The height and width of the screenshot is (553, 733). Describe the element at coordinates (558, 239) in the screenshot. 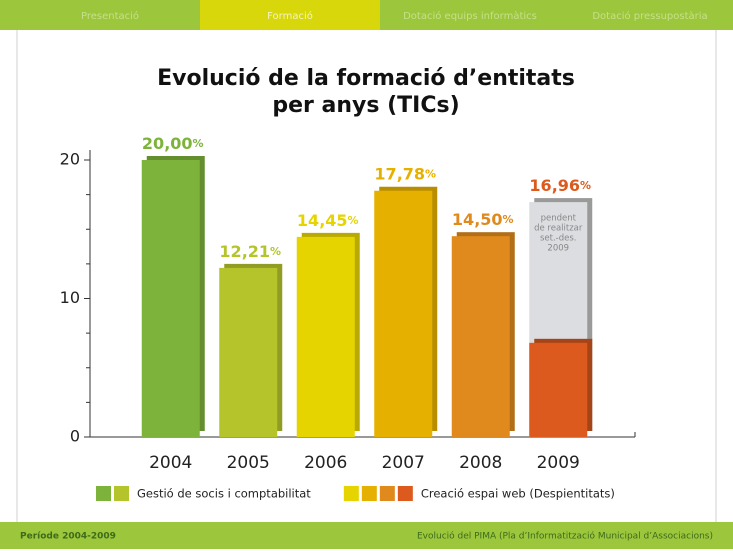

I see `pending-note: set.-des.` at that location.